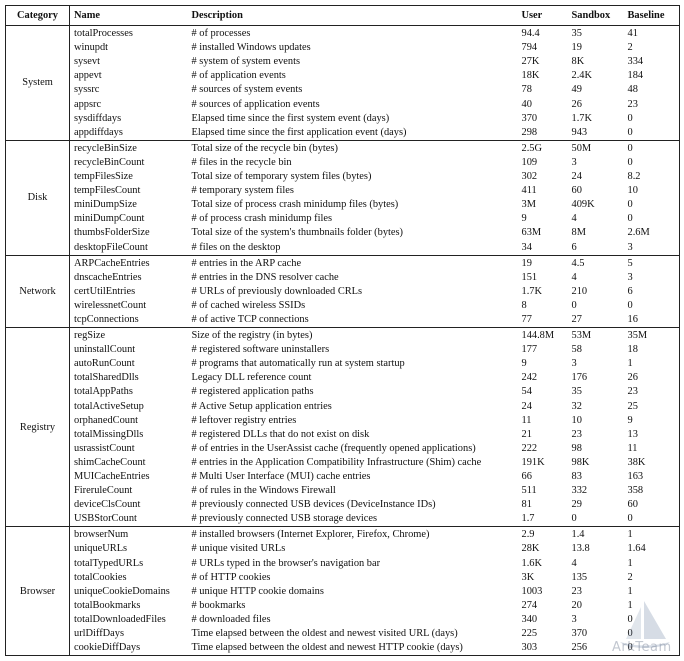 The image size is (684, 661). What do you see at coordinates (542, 520) in the screenshot?
I see `user-cell: 1.7` at bounding box center [542, 520].